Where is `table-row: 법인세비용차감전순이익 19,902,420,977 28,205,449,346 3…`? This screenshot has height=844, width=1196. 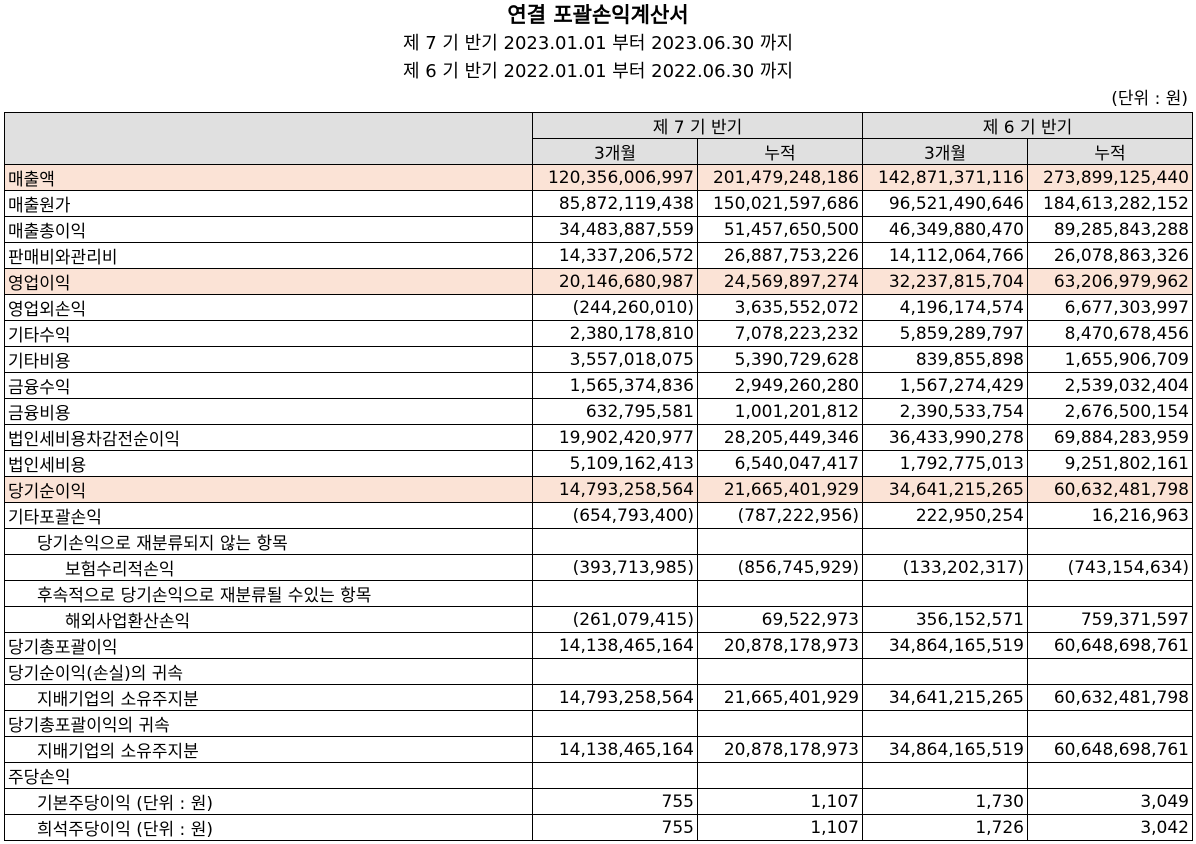 table-row: 법인세비용차감전순이익 19,902,420,977 28,205,449,346 3… is located at coordinates (598, 437).